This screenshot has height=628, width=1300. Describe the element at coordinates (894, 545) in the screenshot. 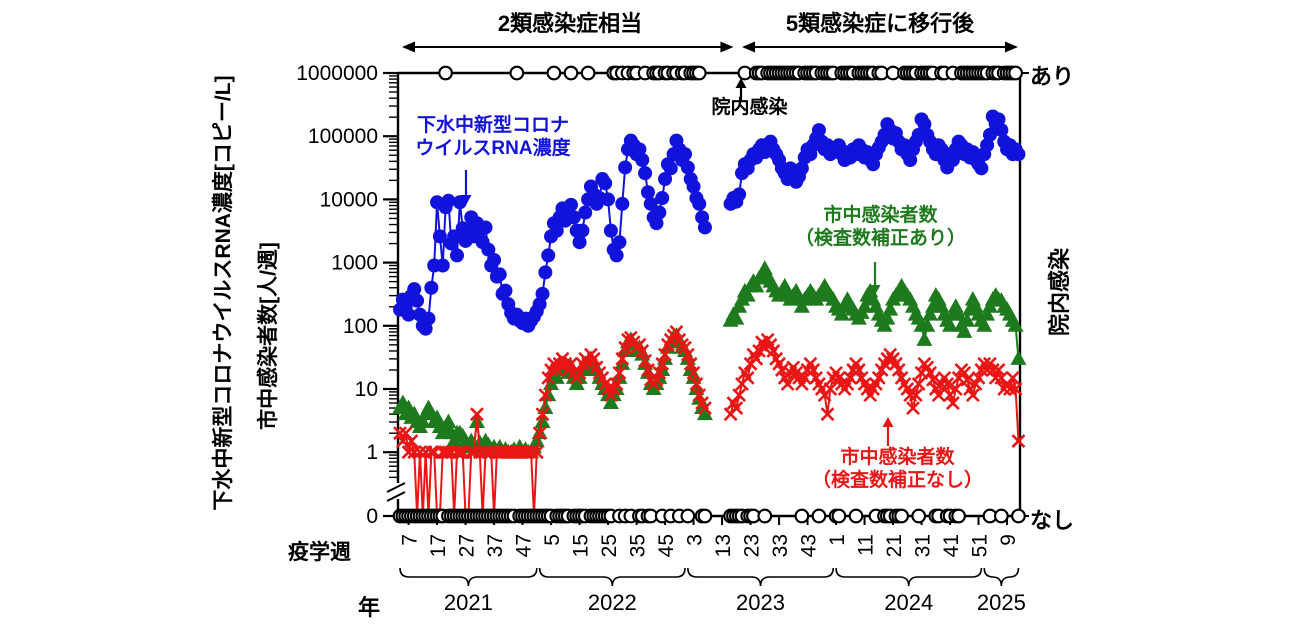

I see `svg-text: 21` at that location.